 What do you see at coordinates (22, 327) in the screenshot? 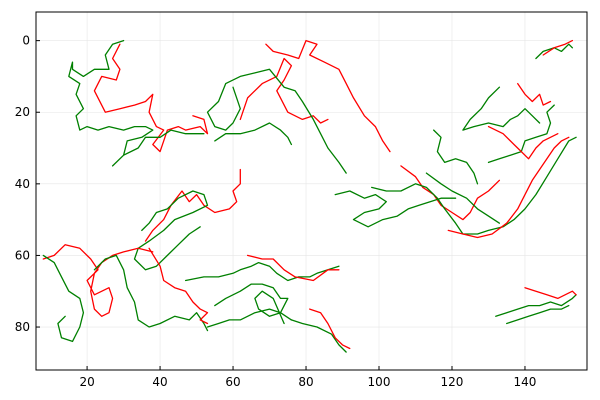
I see `y-tick-label: 80` at bounding box center [22, 327].